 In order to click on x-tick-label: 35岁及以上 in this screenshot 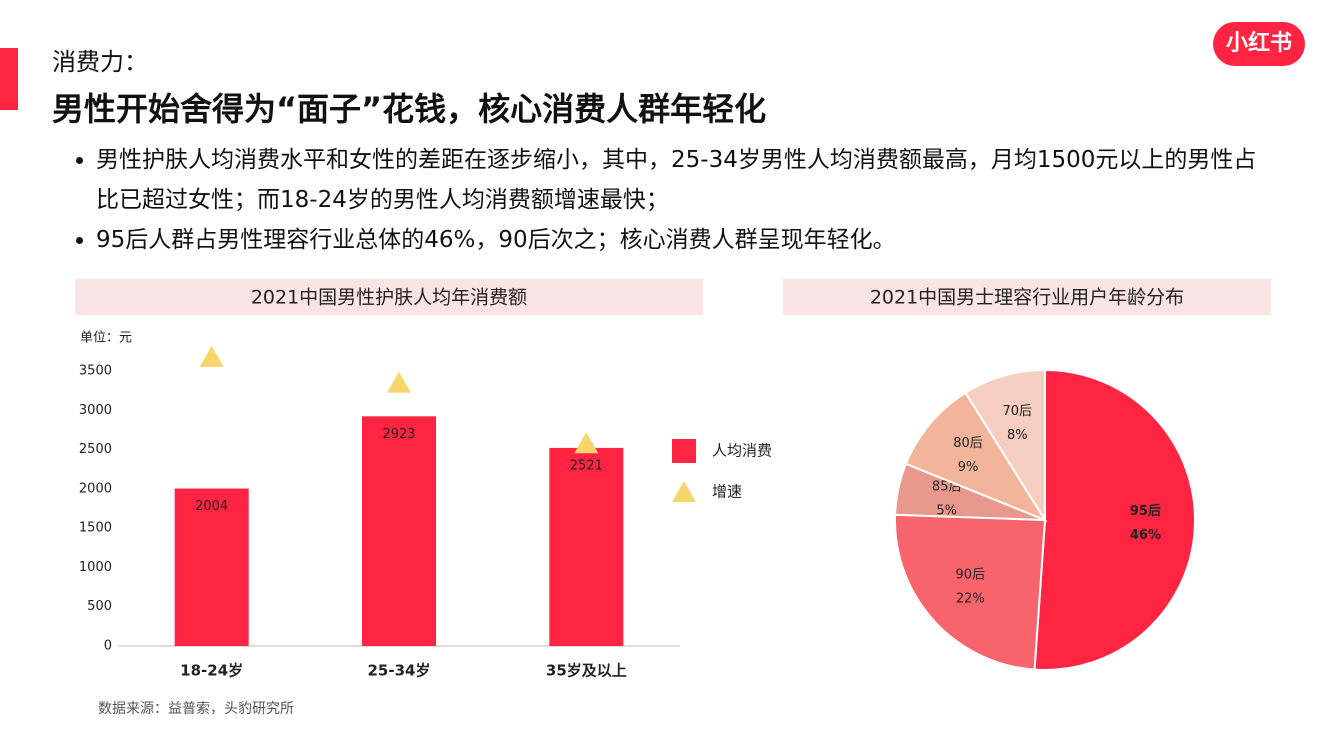, I will do `click(586, 671)`.